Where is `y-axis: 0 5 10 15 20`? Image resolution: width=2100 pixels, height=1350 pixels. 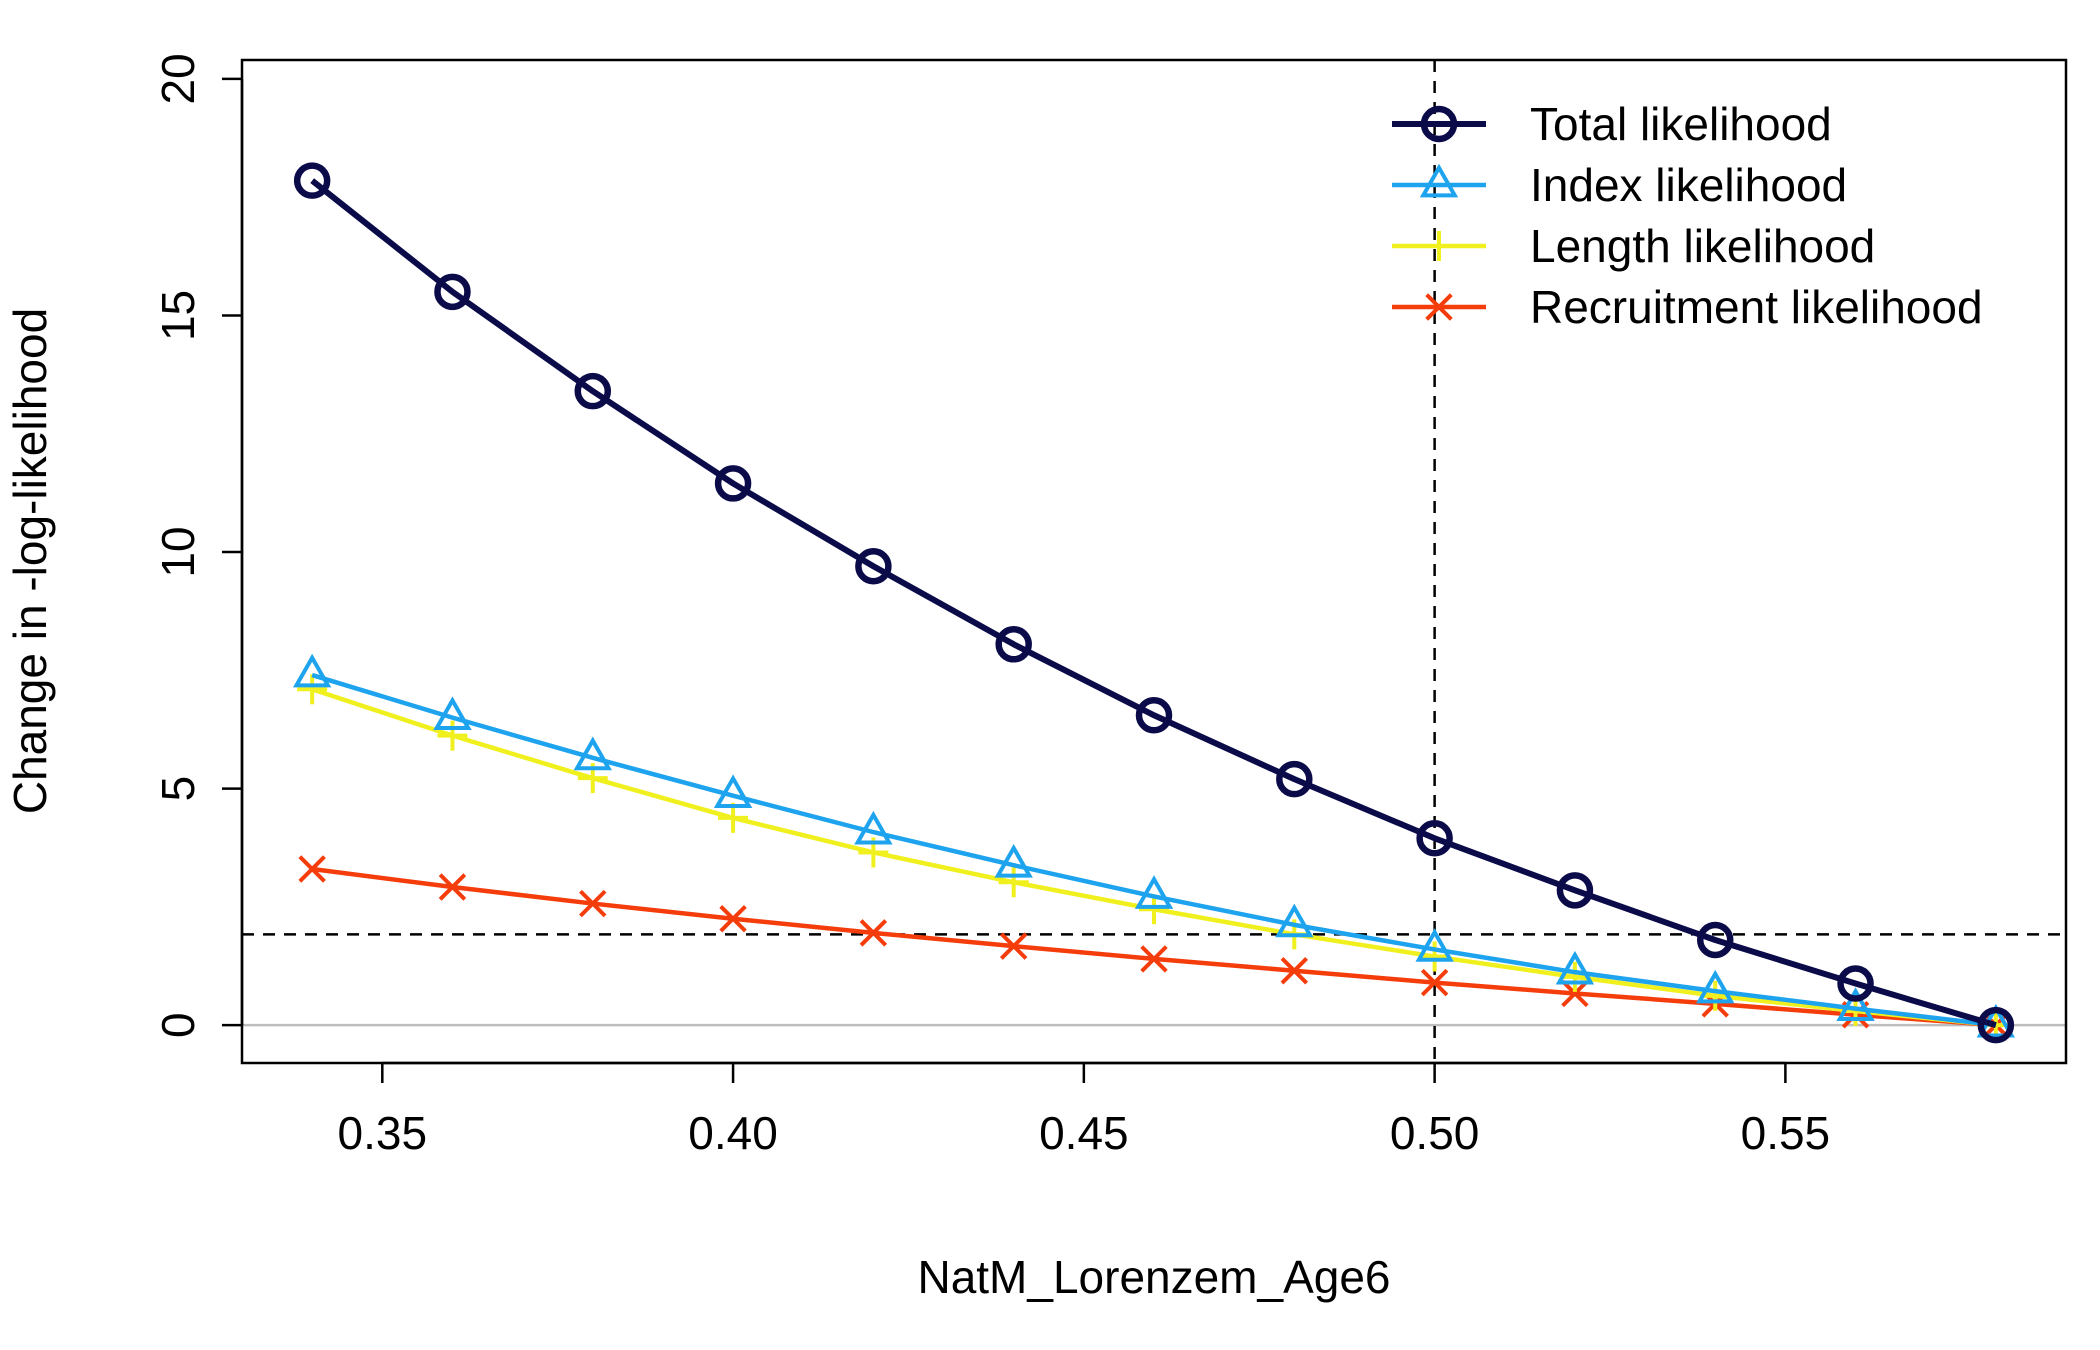 y-axis: 0 5 10 15 20 is located at coordinates (198, 545).